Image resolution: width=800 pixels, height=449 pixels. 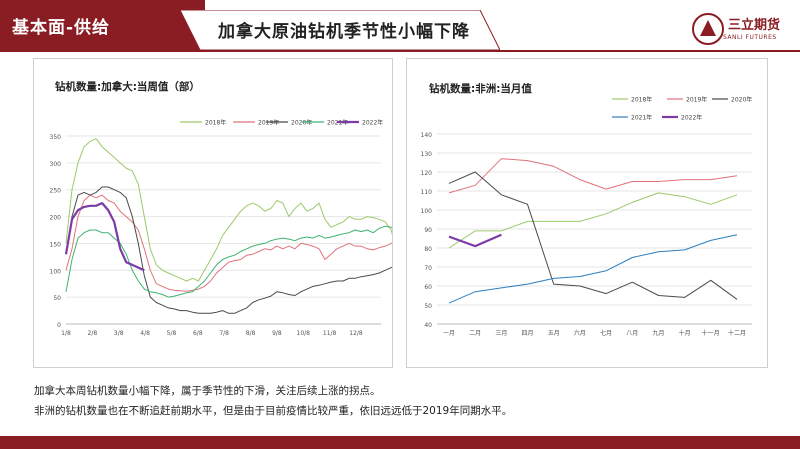 I want to click on x-tick-label: 四月, so click(x=528, y=333).